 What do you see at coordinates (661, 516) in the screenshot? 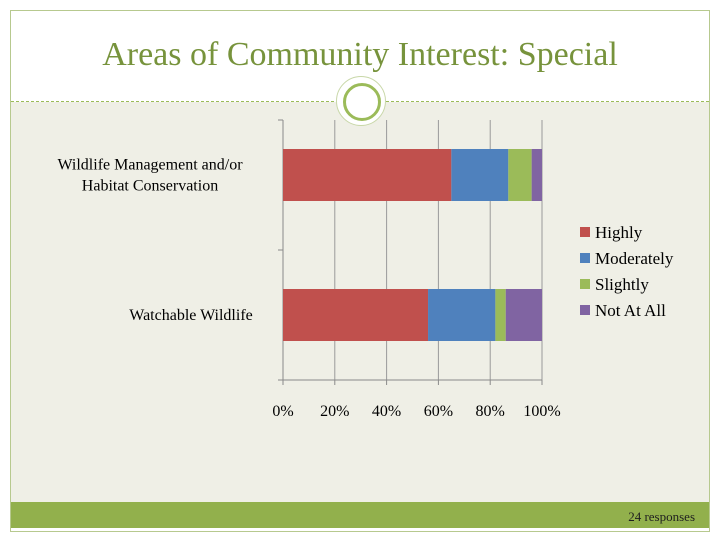
I see `response-count: 24 responses` at bounding box center [661, 516].